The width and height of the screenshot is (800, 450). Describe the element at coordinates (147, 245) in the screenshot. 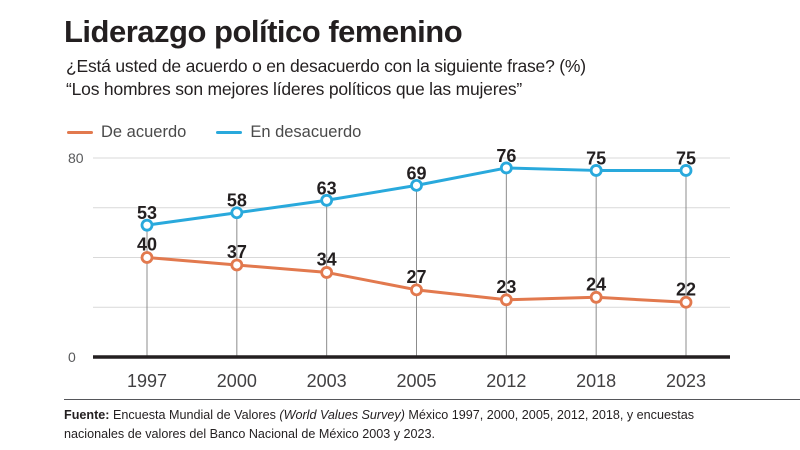

I see `data-point-label: 40` at that location.